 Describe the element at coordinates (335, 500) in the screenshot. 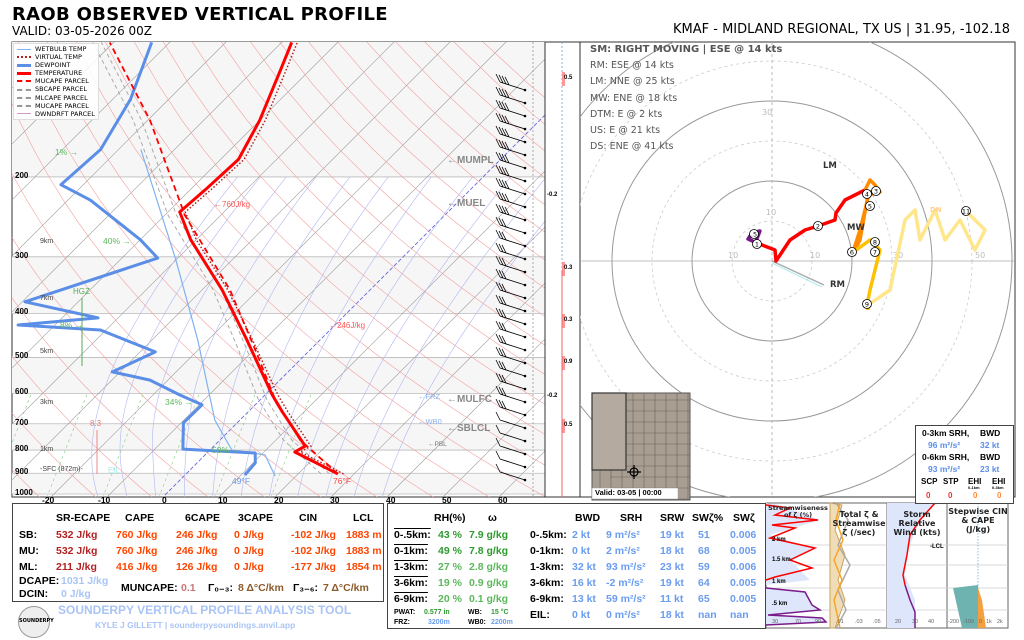

I see `temperature-tick-label: 30` at that location.